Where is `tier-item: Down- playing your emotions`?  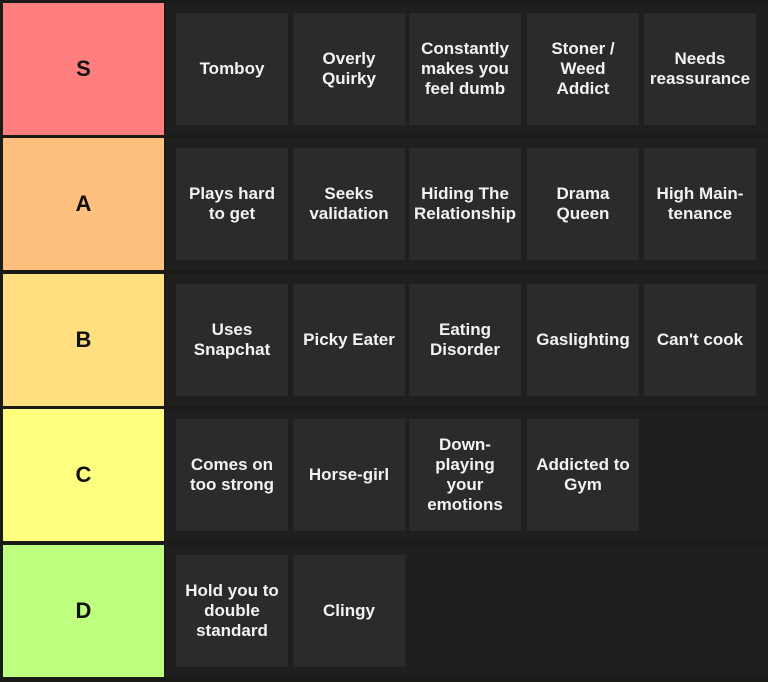
tier-item: Down- playing your emotions is located at coordinates (465, 475).